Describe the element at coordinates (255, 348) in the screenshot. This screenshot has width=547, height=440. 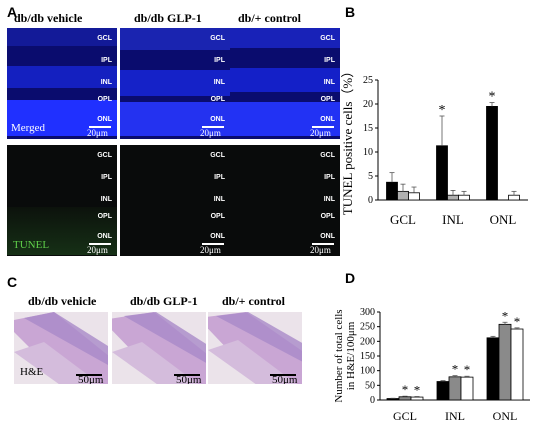
I see `hne-image-control: 50μm` at that location.